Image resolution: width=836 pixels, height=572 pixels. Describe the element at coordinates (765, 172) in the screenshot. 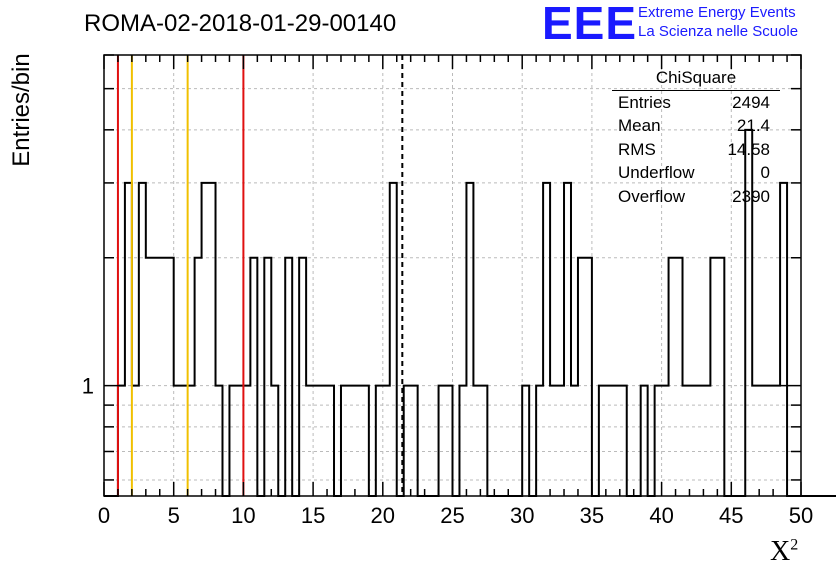

I see `stats-value: 0` at that location.